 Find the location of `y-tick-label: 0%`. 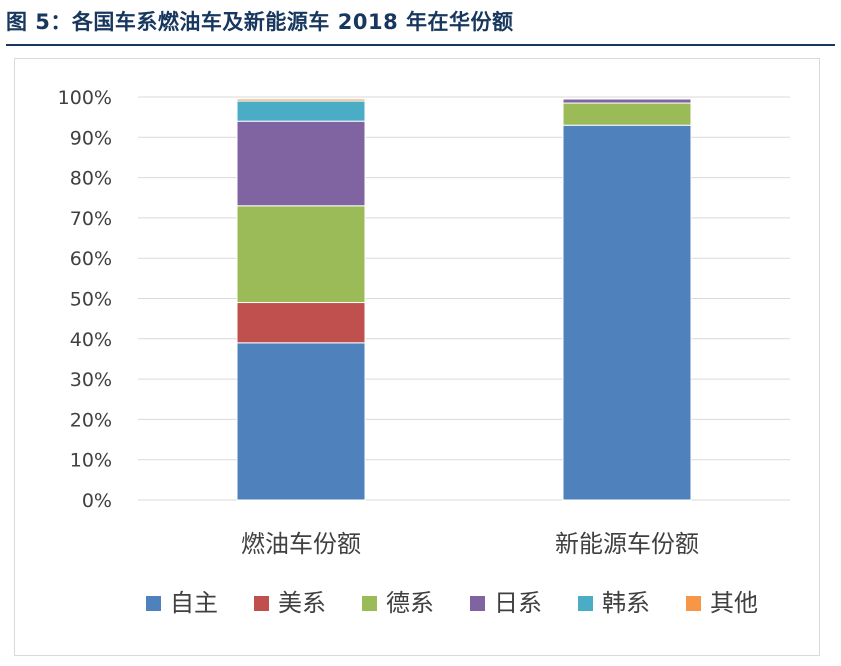

y-tick-label: 0% is located at coordinates (97, 501).